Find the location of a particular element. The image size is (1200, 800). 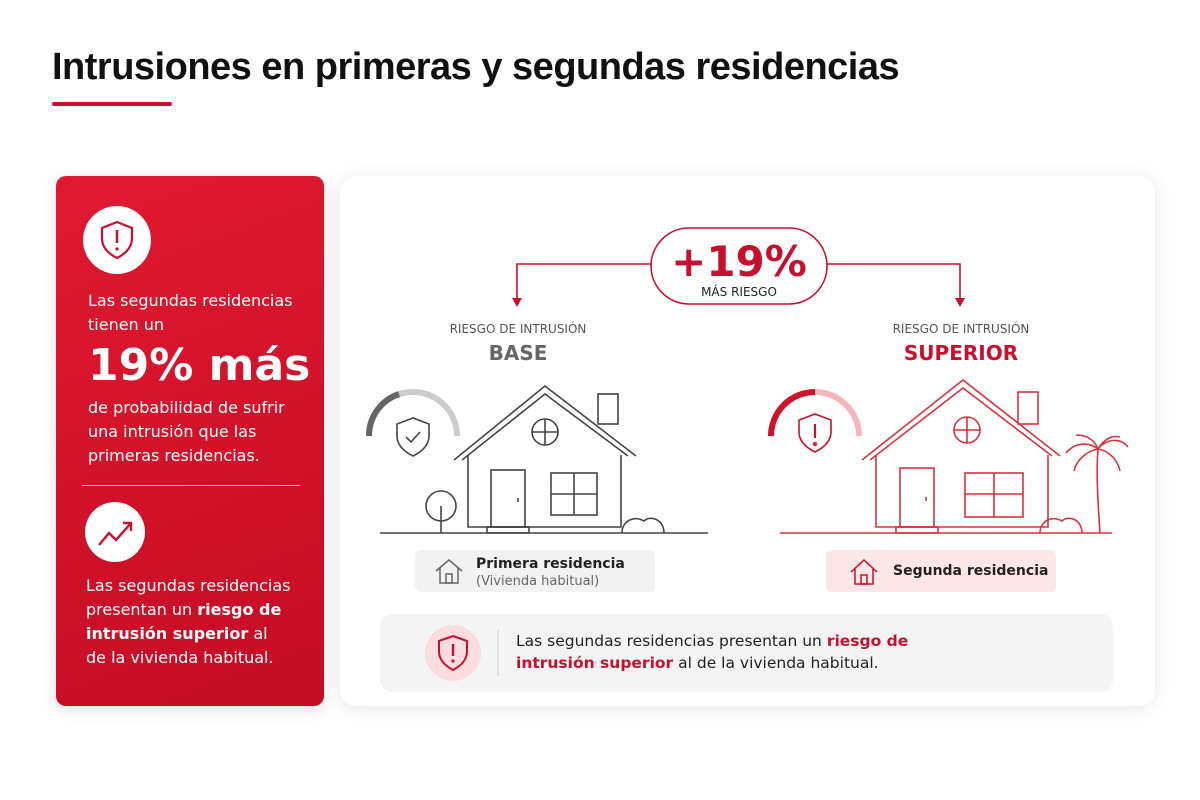

badge-connector is located at coordinates (738, 267).